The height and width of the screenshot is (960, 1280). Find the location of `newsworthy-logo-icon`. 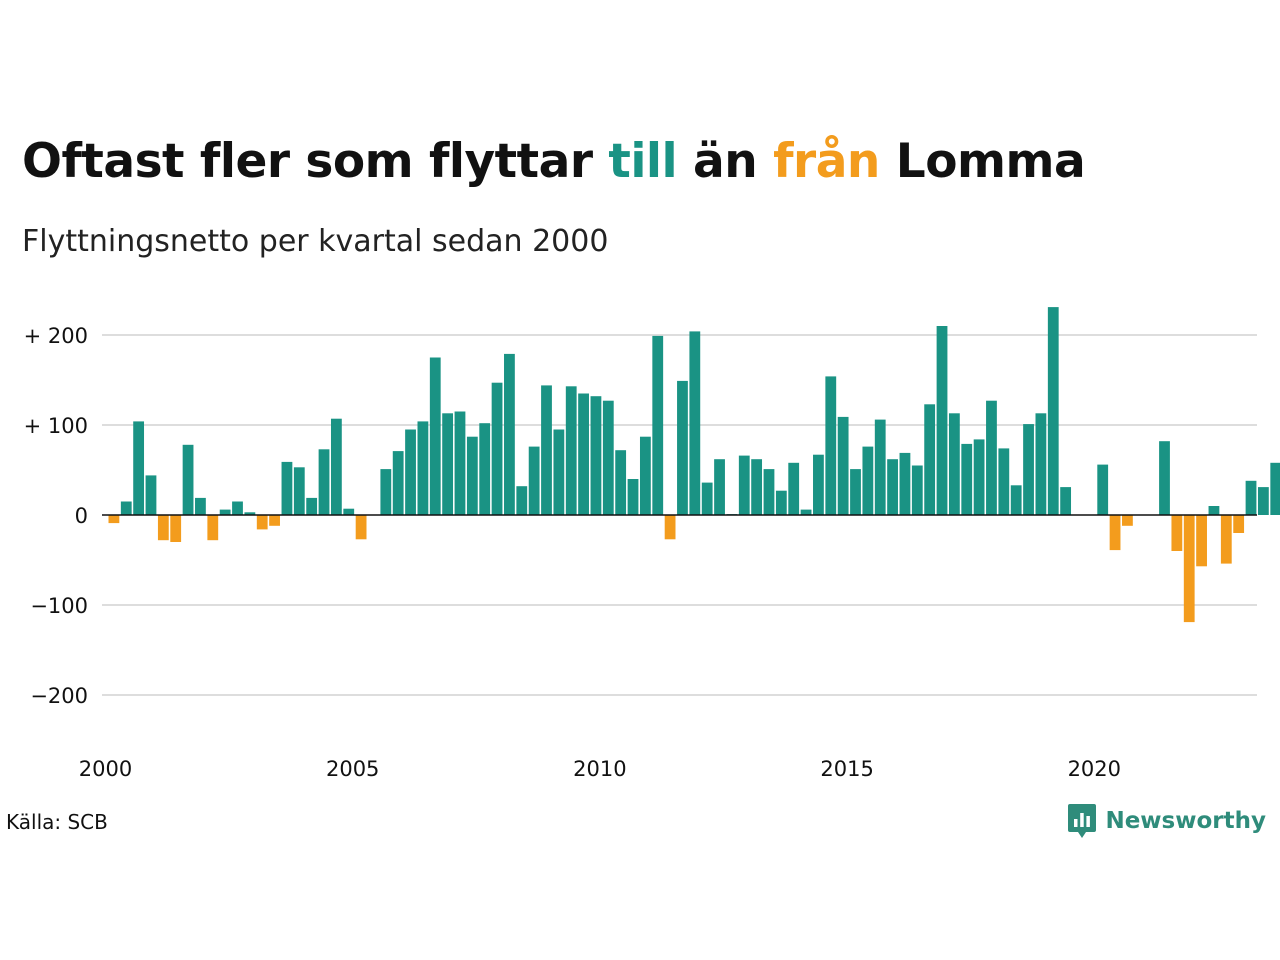

newsworthy-logo-icon is located at coordinates (1082, 821).